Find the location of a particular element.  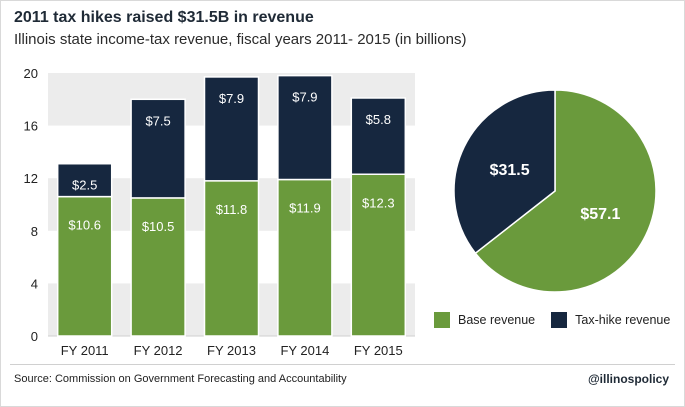

pie-slice-label: $31.5 is located at coordinates (510, 170).